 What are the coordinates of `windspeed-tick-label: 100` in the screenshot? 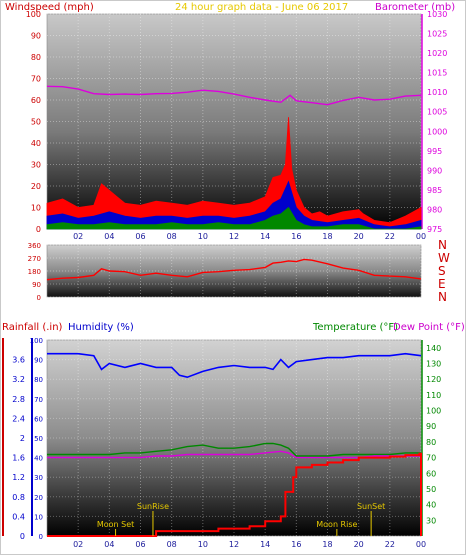 It's located at (33, 14).